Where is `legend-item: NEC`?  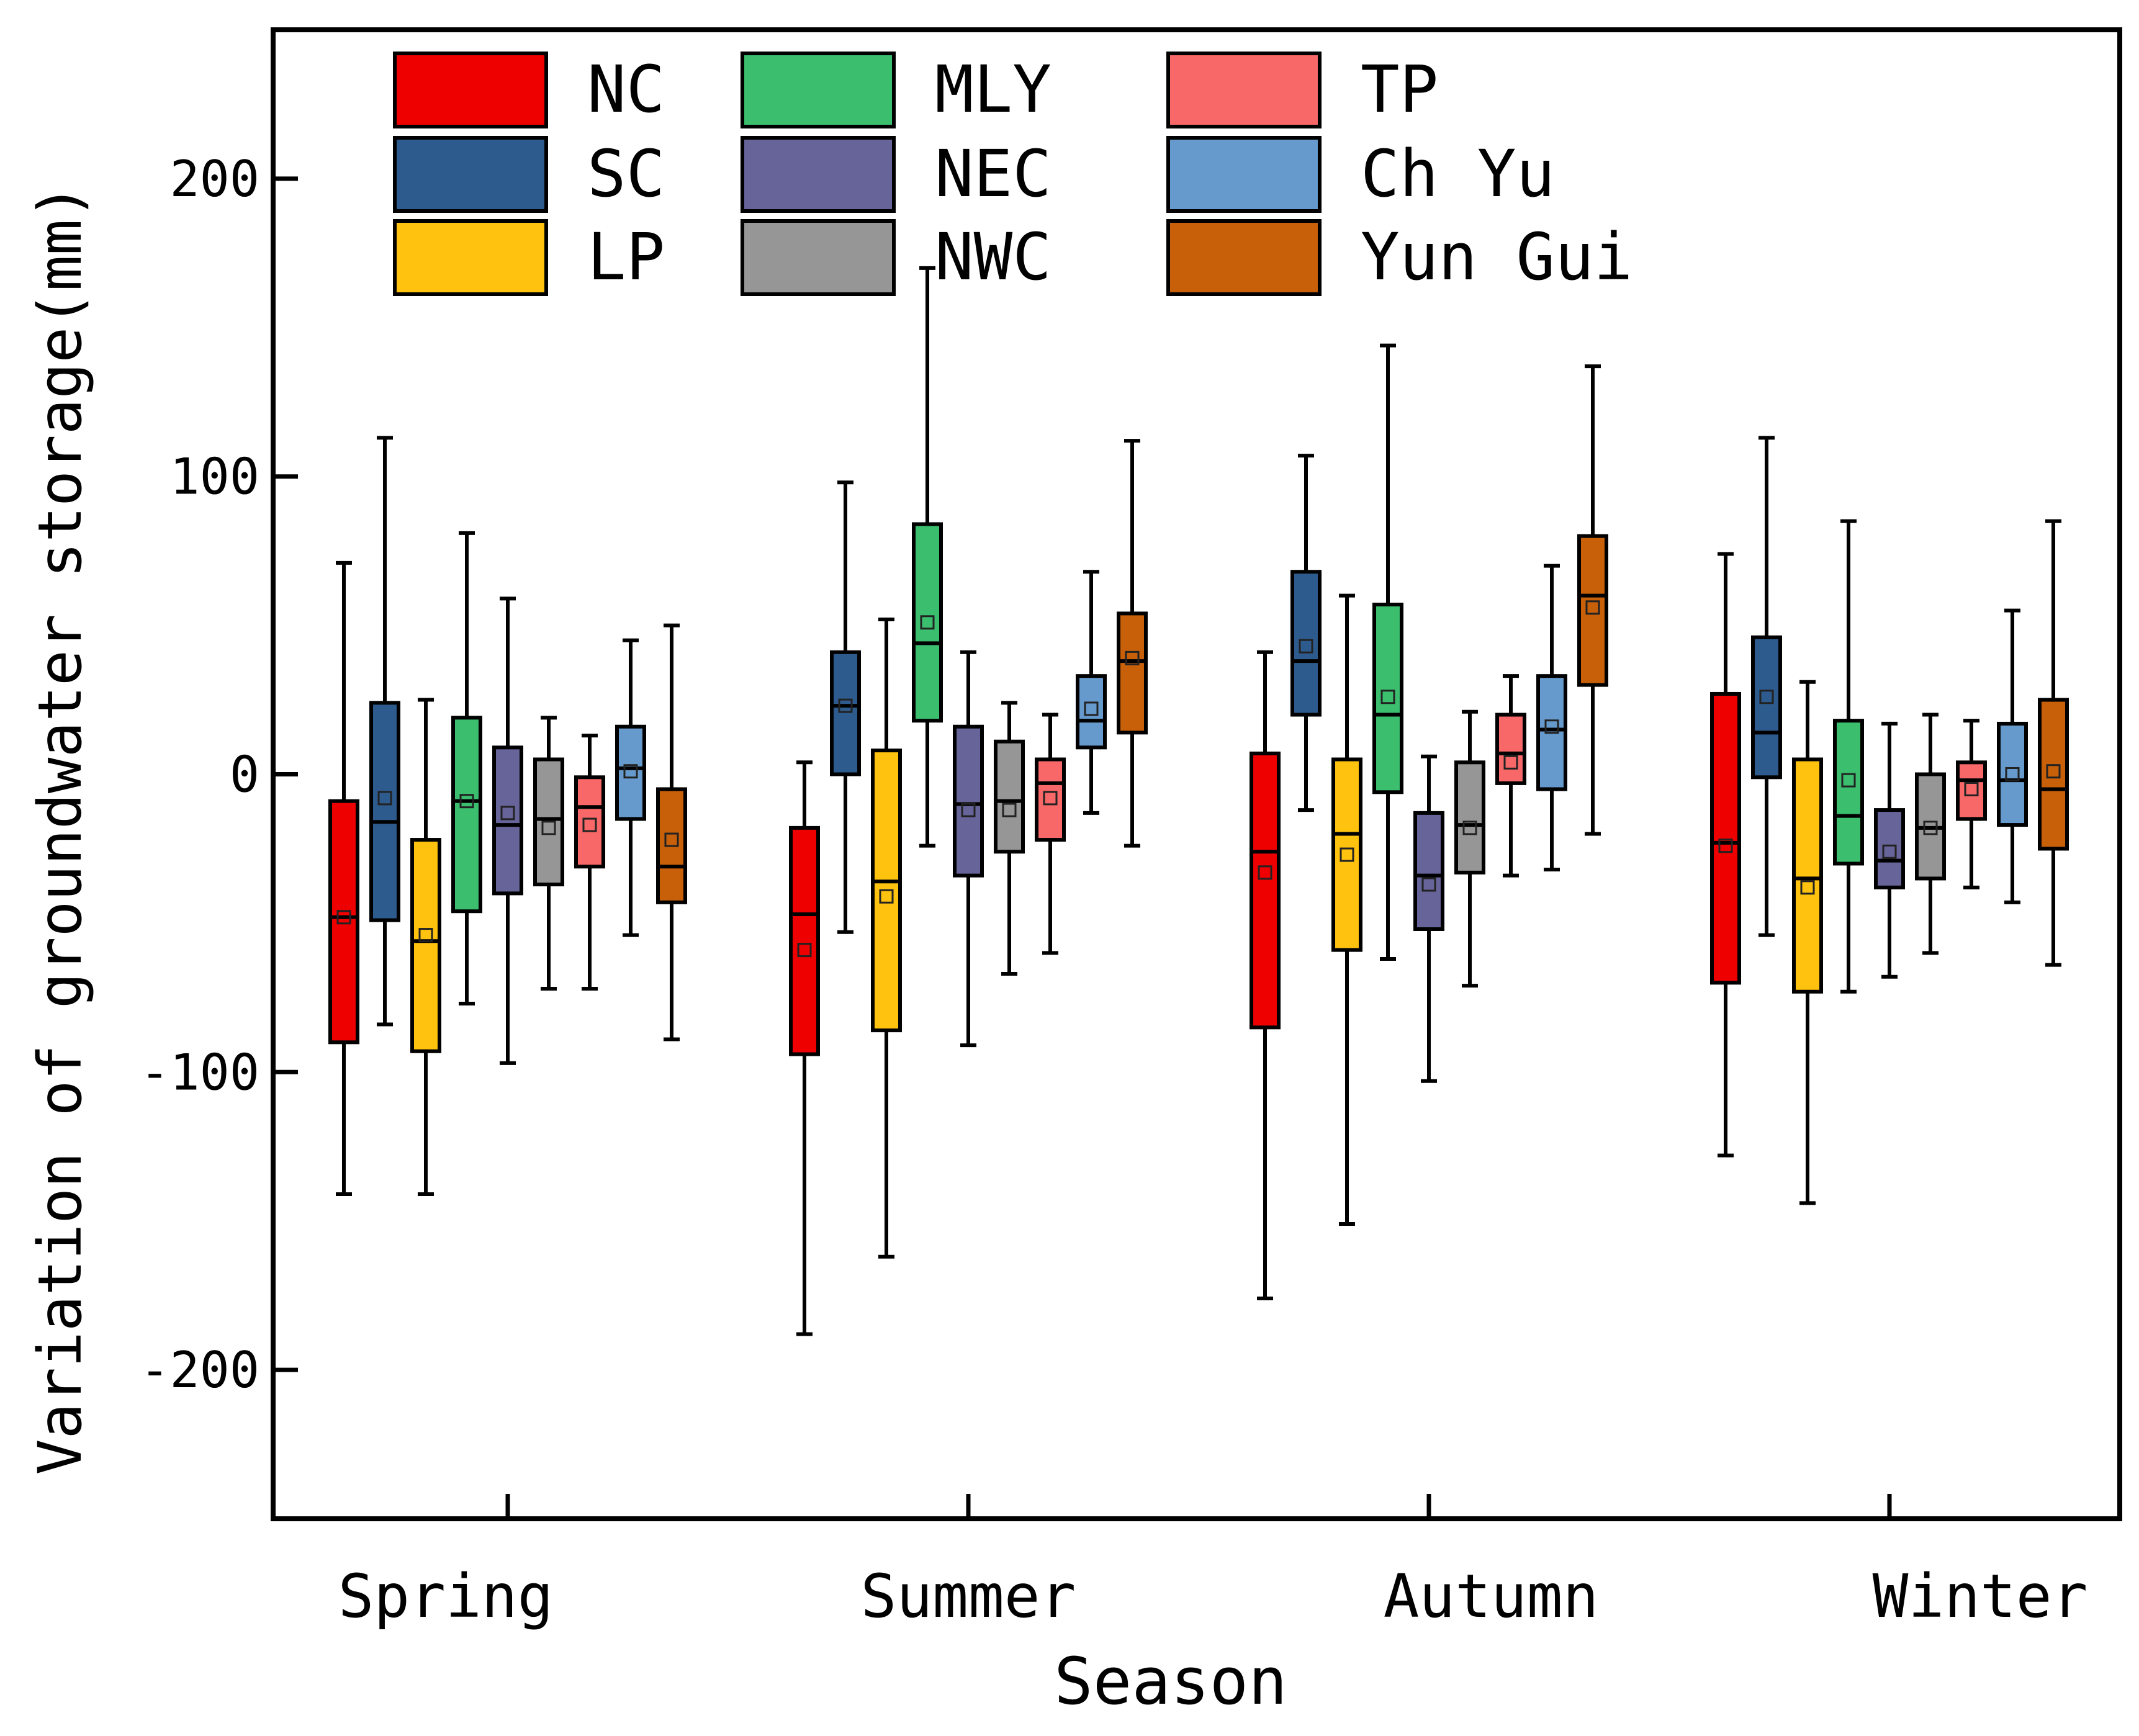
legend-item: NEC is located at coordinates (896, 174).